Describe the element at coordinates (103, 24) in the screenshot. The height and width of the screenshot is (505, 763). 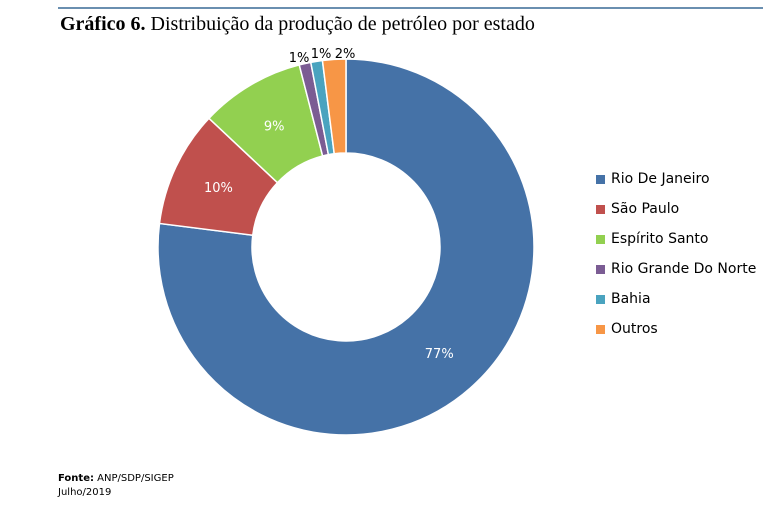
I see `chart-title-number: Gráfico 6.` at that location.